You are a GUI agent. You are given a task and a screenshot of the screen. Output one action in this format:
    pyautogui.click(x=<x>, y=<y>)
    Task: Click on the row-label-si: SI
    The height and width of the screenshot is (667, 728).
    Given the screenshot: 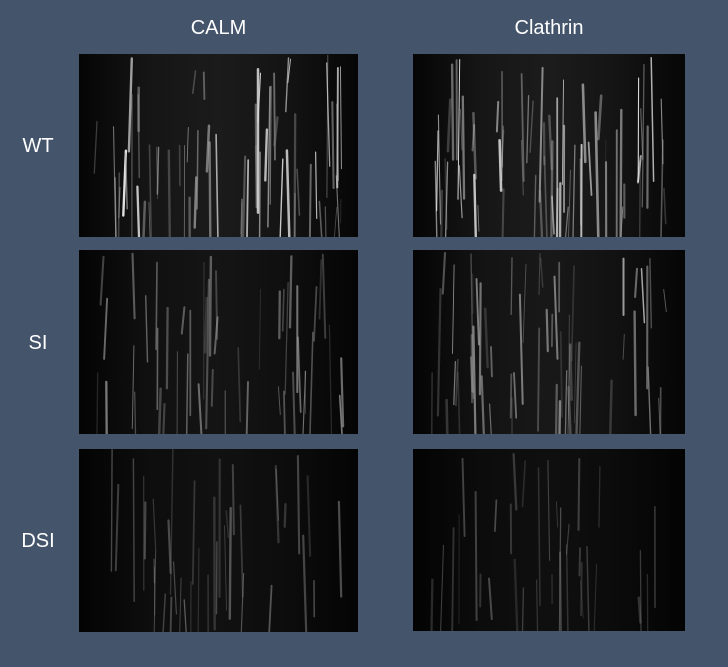 What is the action you would take?
    pyautogui.click(x=38, y=343)
    